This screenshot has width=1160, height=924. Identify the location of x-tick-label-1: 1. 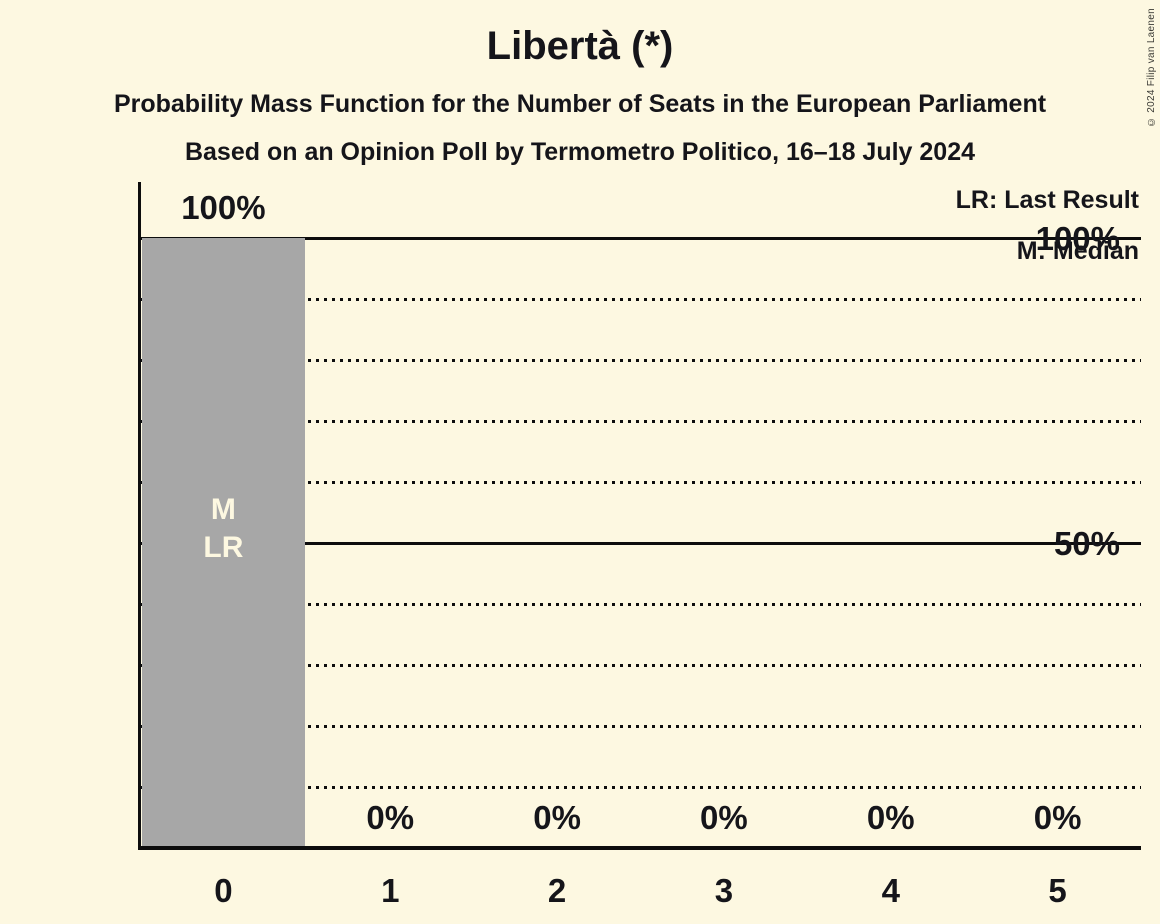
(390, 890).